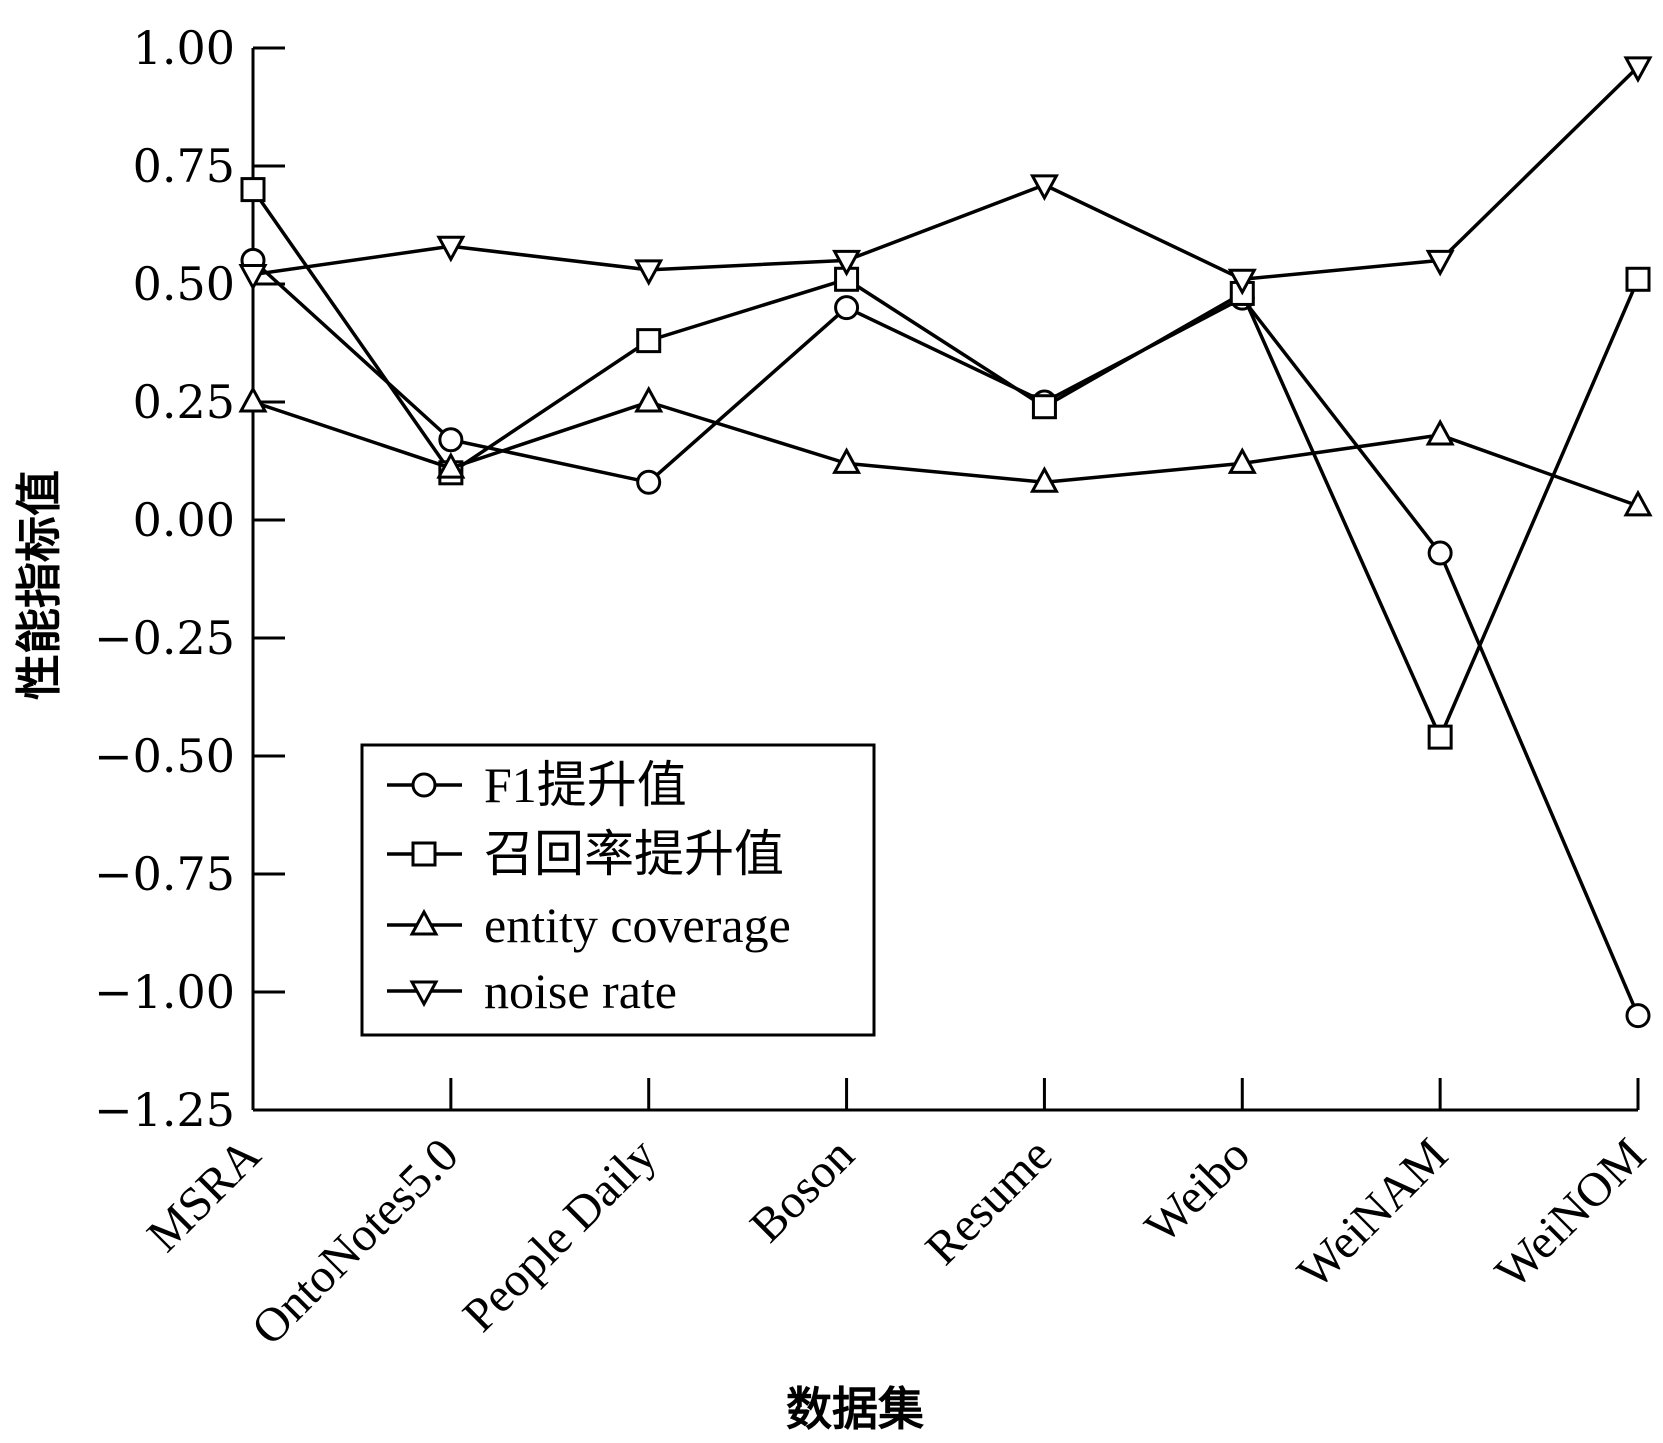 Image resolution: width=1663 pixels, height=1443 pixels. Describe the element at coordinates (634, 854) in the screenshot. I see `legend-label: 召回率提升值` at that location.